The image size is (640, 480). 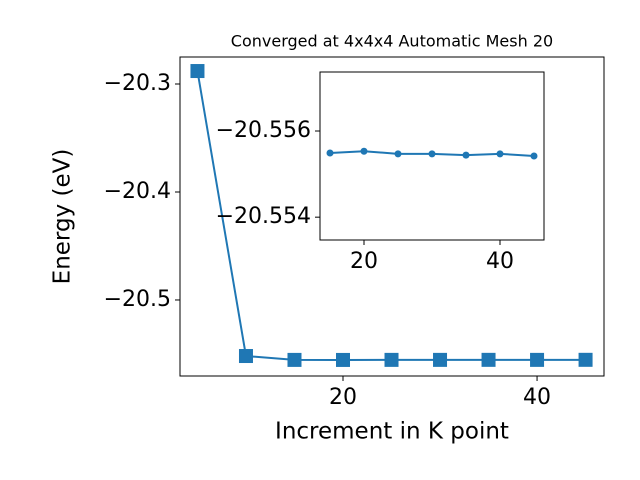 I want to click on x-axis-label: Increment in K point, so click(x=392, y=432).